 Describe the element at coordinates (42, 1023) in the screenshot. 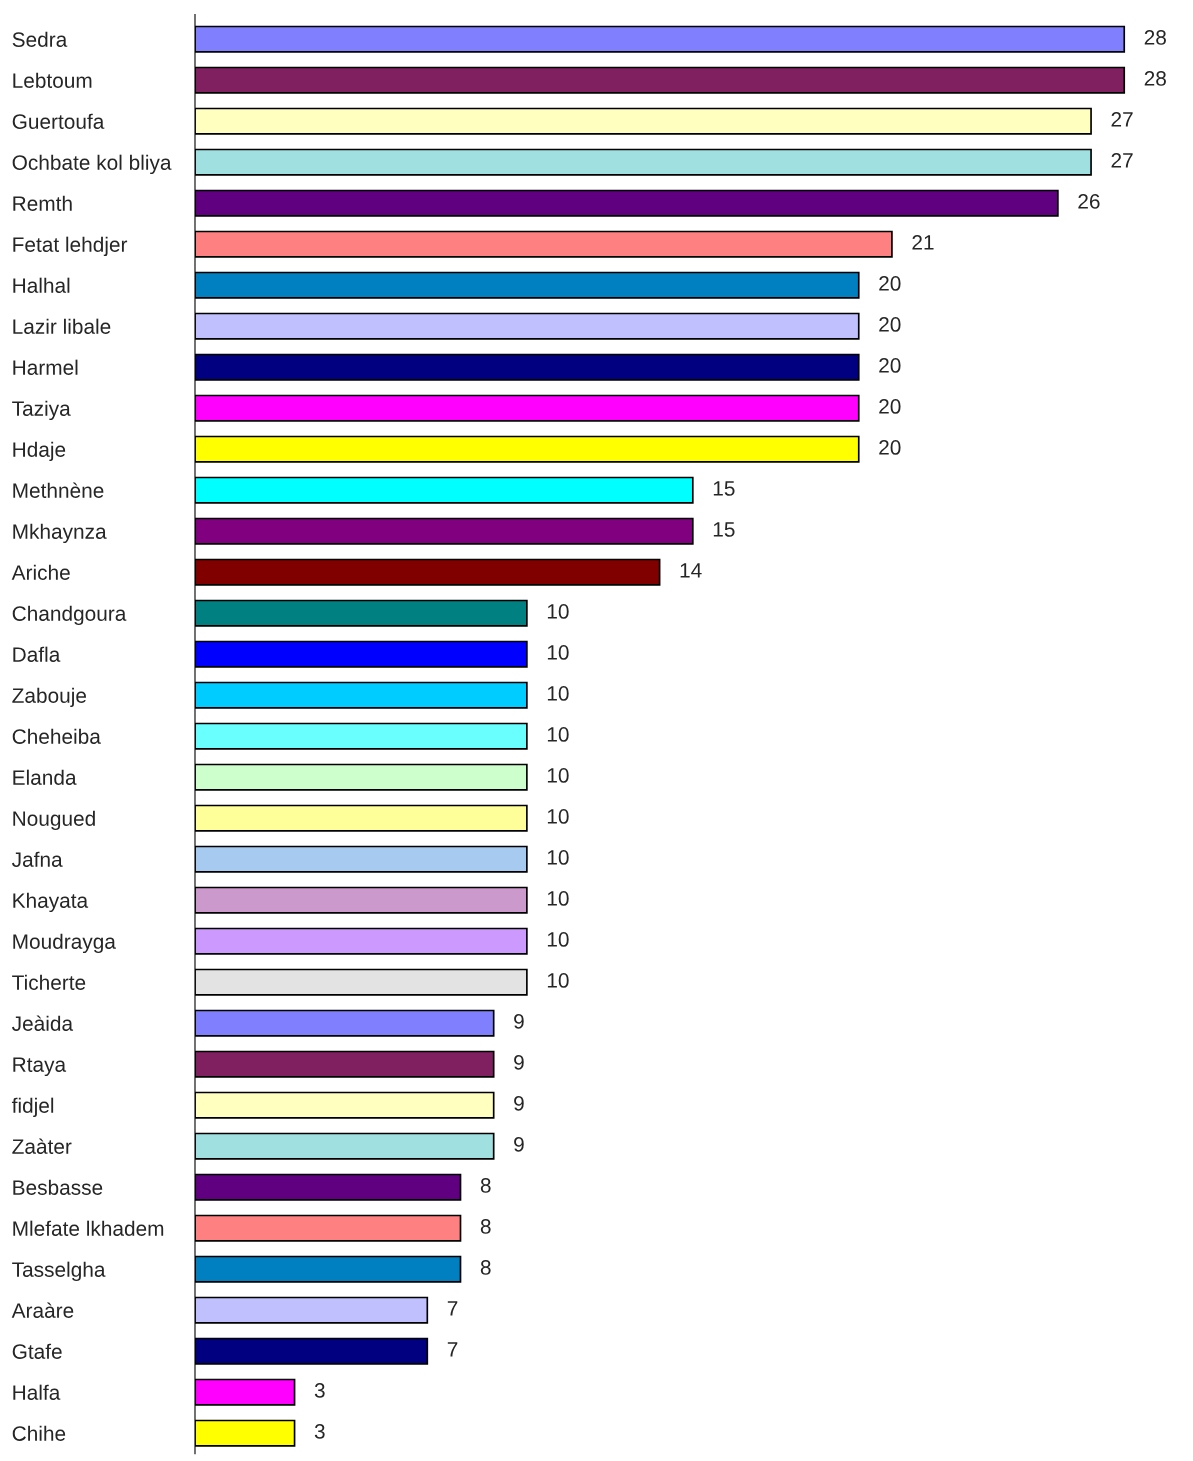

I see `y-tick-label: Jeàida` at that location.